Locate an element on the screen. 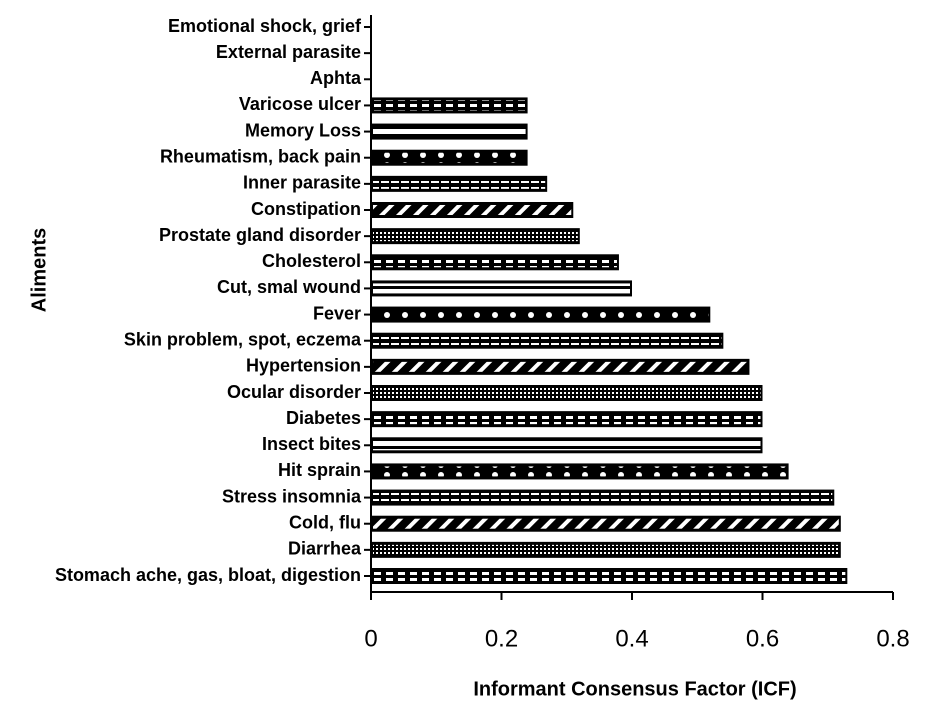 Image resolution: width=925 pixels, height=701 pixels. category-label: Diabetes is located at coordinates (323, 418).